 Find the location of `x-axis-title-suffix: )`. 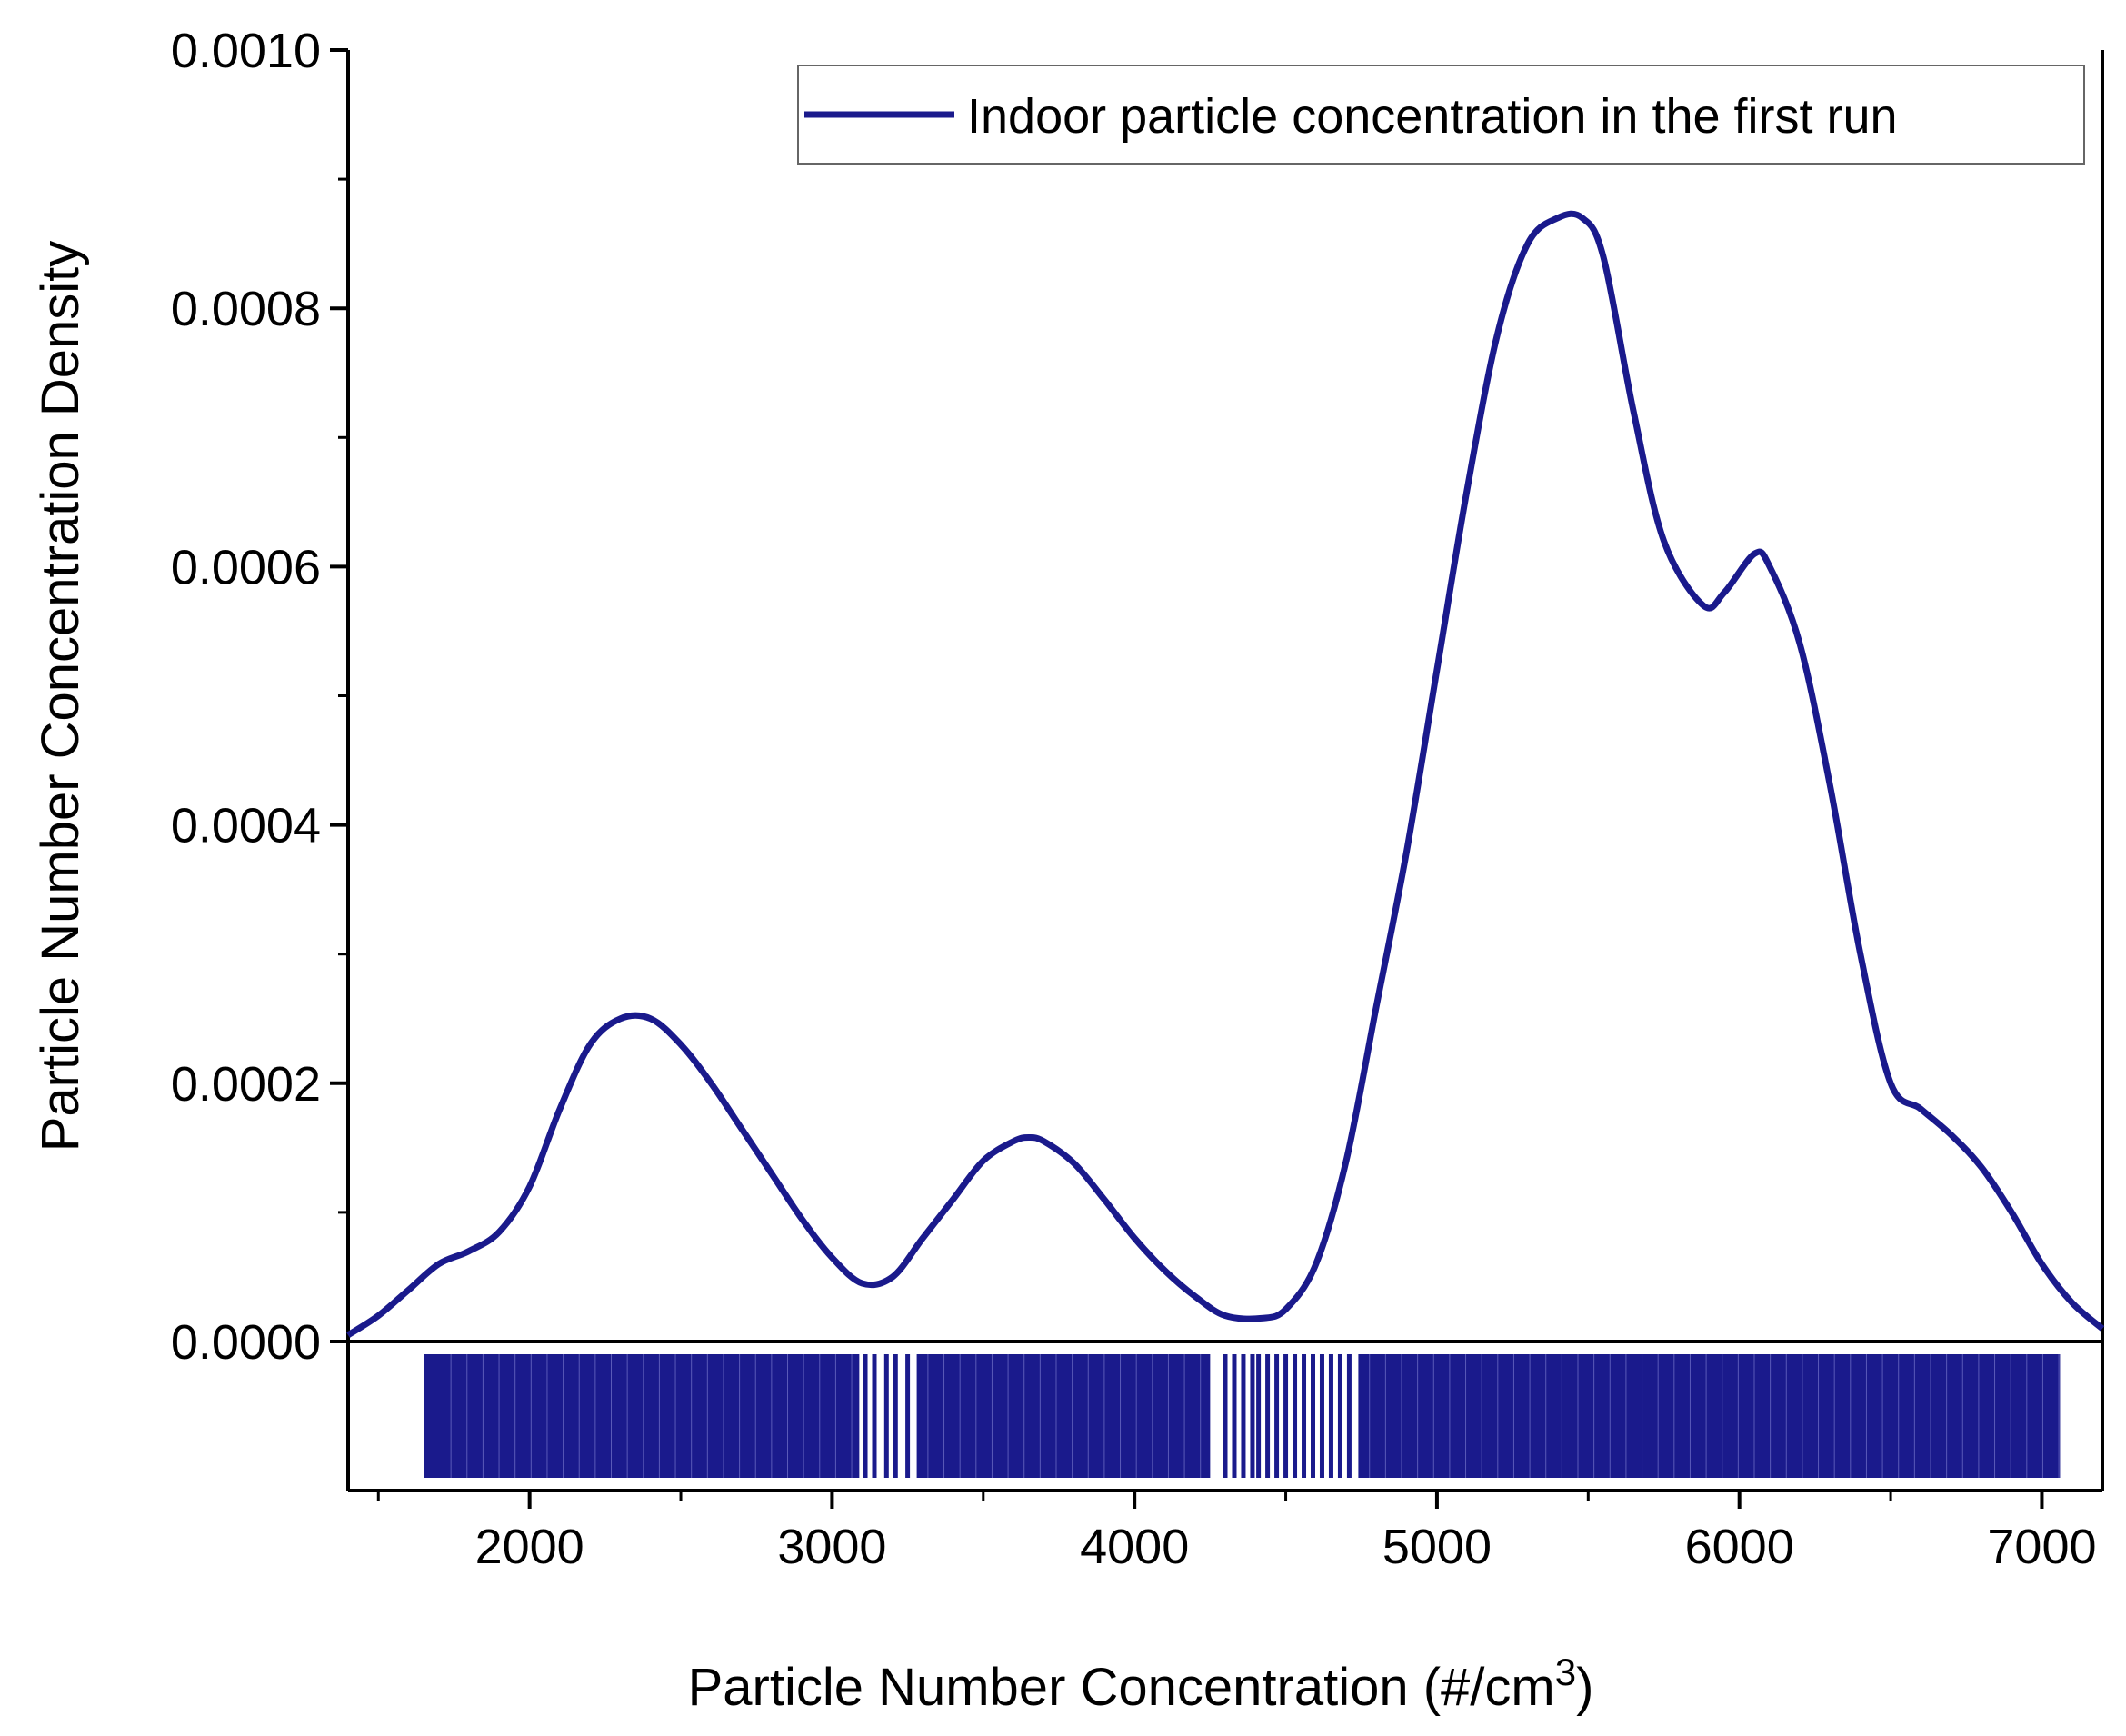

x-axis-title-suffix: ) is located at coordinates (1584, 1688).